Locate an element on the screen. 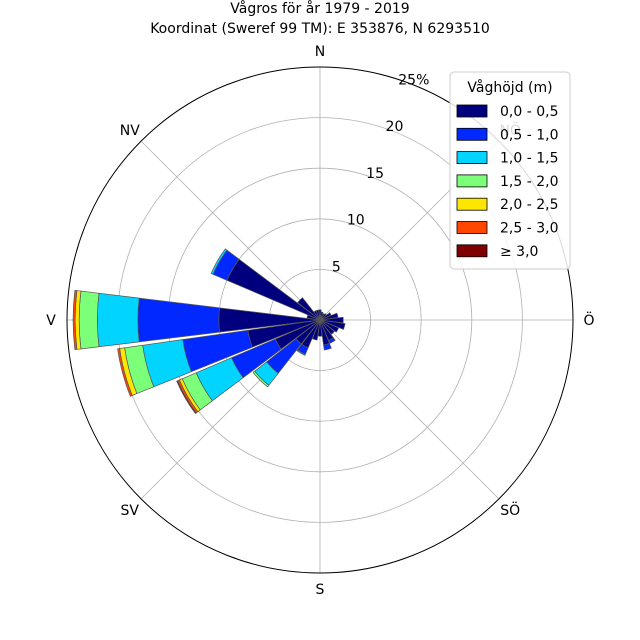 The image size is (640, 640). radial-tick-labels: 5 10 15 20 25% is located at coordinates (380, 173).